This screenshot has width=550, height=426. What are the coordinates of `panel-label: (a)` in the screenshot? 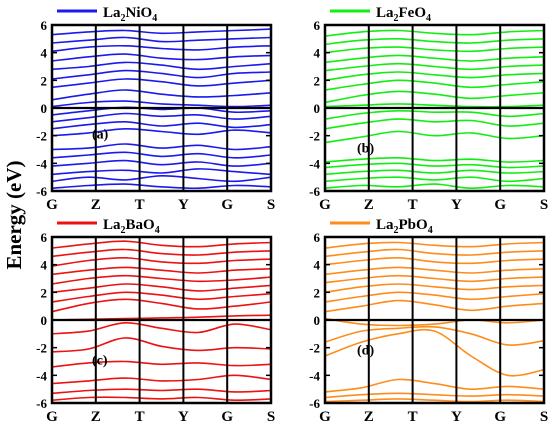 It's located at (100, 134).